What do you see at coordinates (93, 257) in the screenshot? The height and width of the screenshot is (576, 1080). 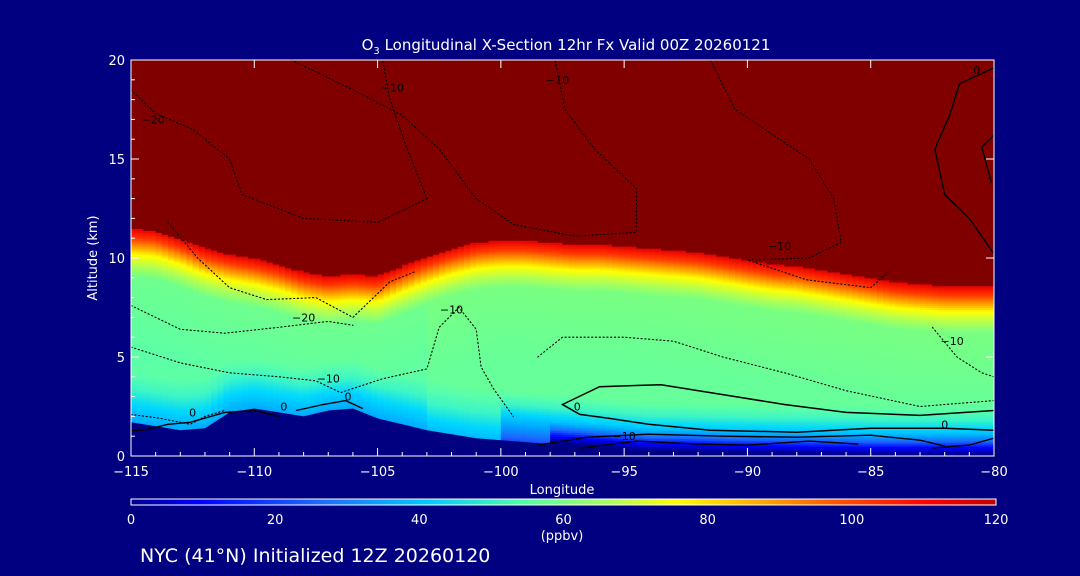 I see `y-axis-label: Altitude (km)` at bounding box center [93, 257].